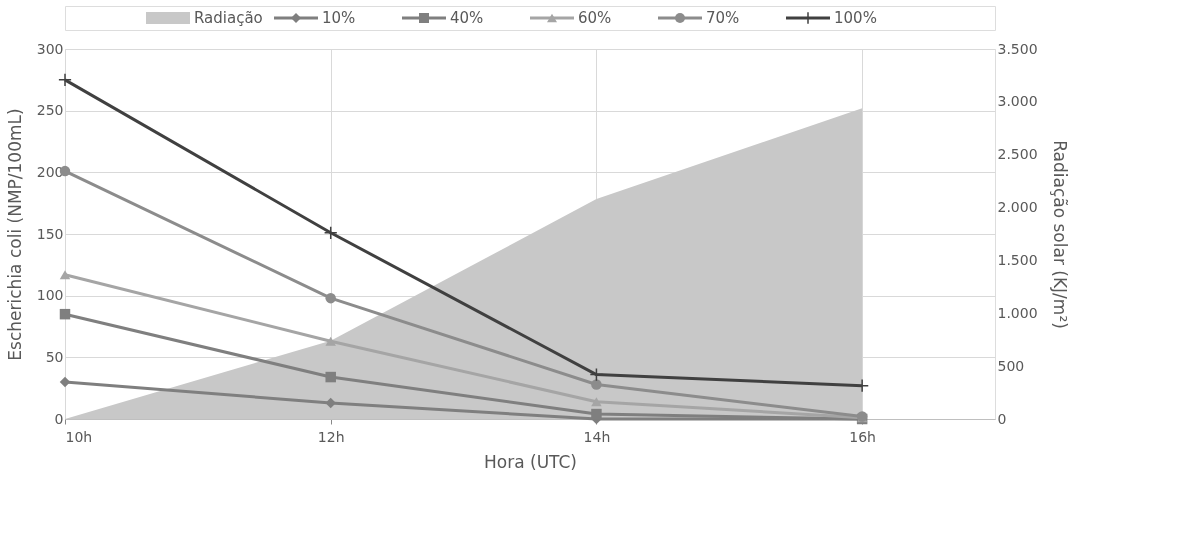 This screenshot has height=543, width=1180. Describe the element at coordinates (50, 233) in the screenshot. I see `y-tick-label: 150` at that location.